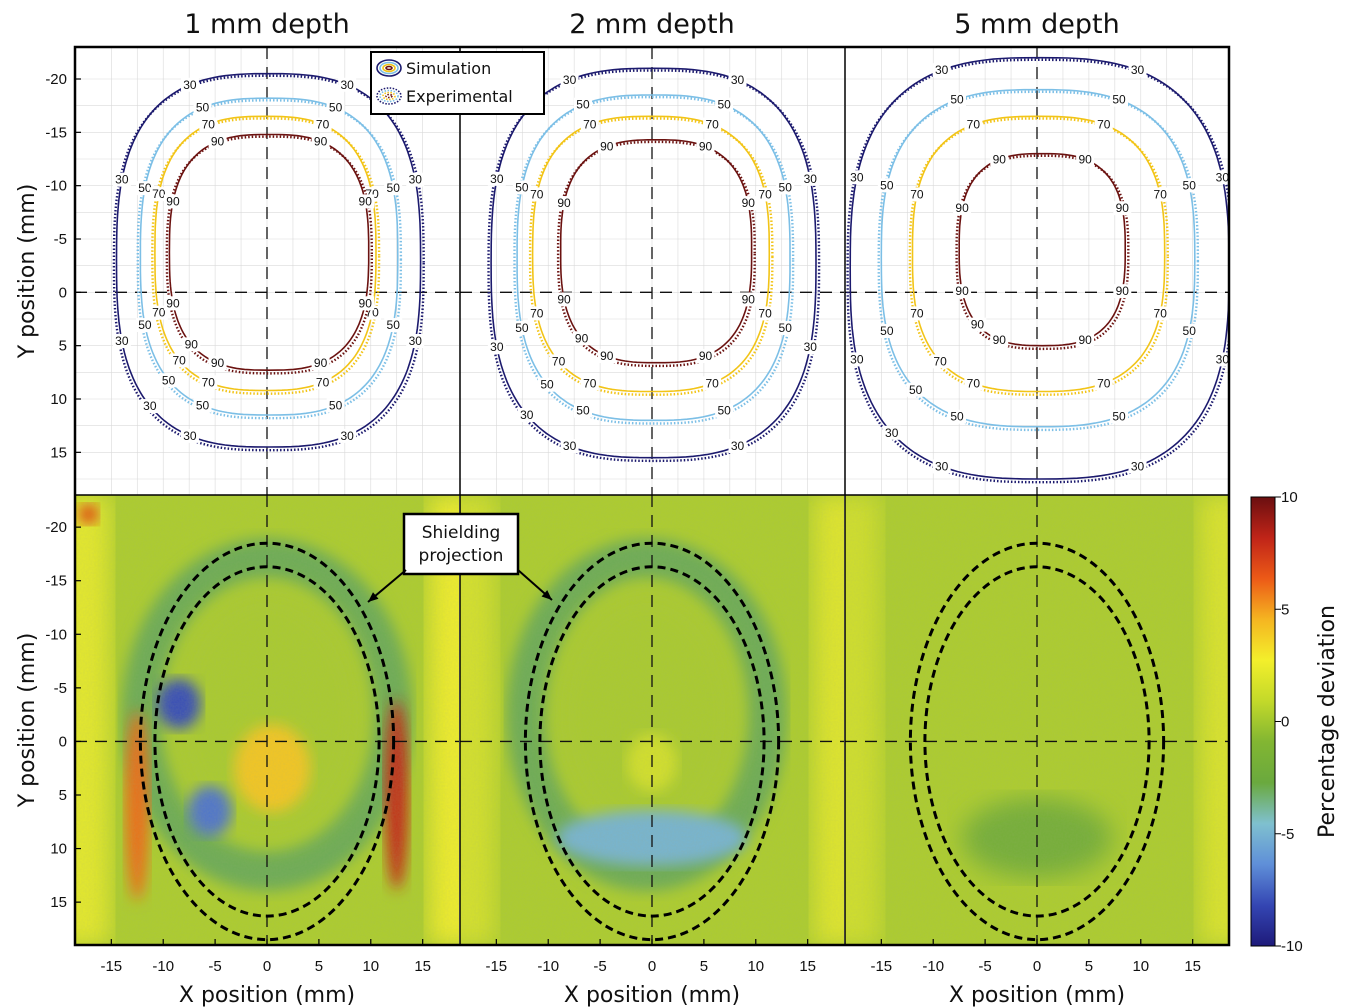  What do you see at coordinates (63, 795) in the screenshot?
I see `y-tick-label: 5` at bounding box center [63, 795].